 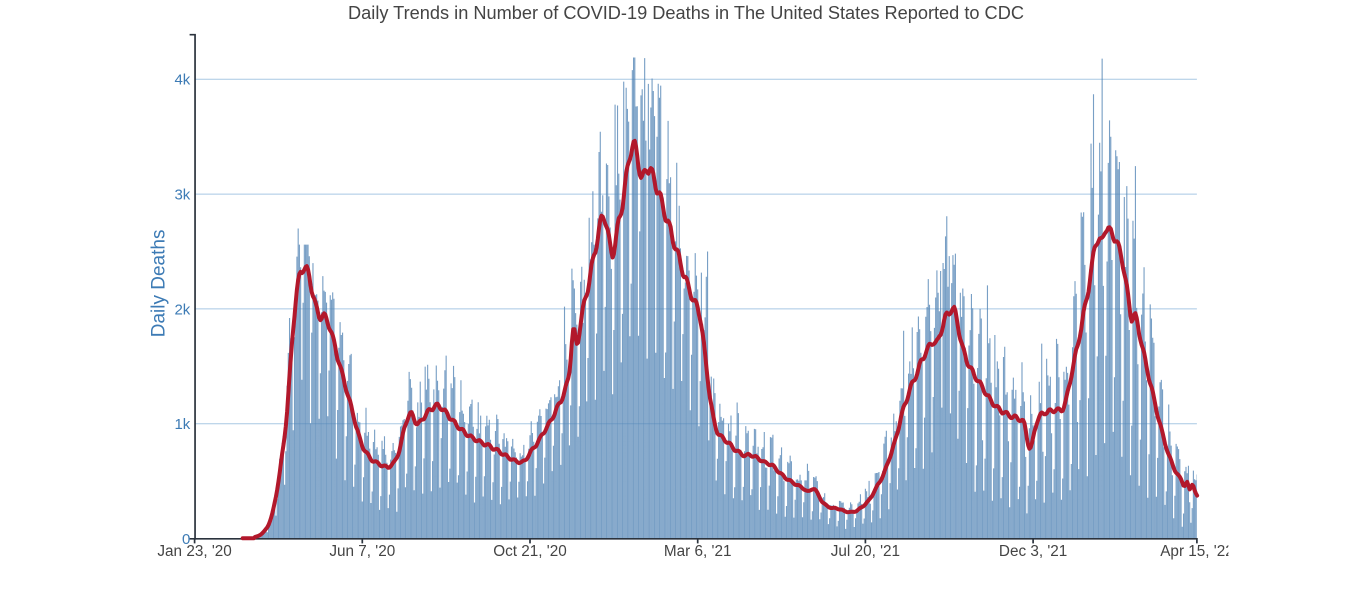 What do you see at coordinates (362, 551) in the screenshot?
I see `svg-text: Jun 7, '20` at bounding box center [362, 551].